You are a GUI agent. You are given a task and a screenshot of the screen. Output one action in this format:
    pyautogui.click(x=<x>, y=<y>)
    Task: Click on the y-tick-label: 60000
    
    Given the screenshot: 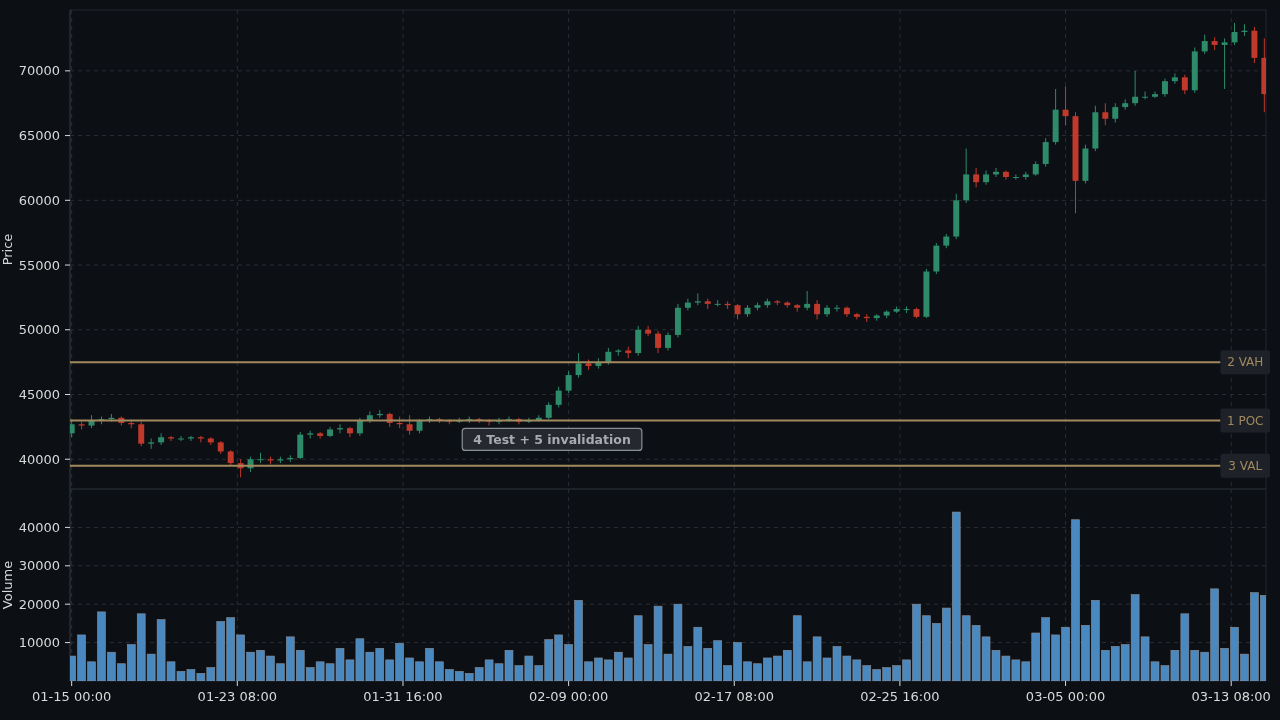 What is the action you would take?
    pyautogui.click(x=39, y=200)
    